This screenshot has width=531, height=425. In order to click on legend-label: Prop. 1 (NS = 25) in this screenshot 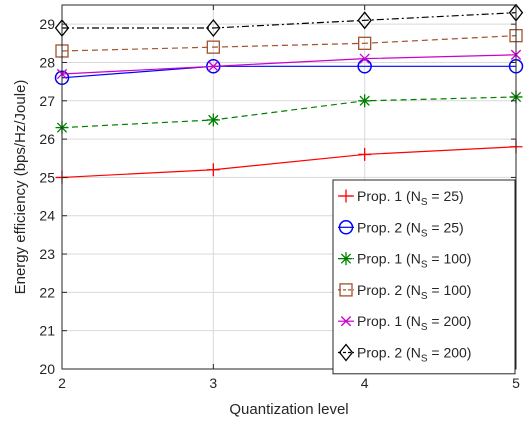, I will do `click(410, 198)`.